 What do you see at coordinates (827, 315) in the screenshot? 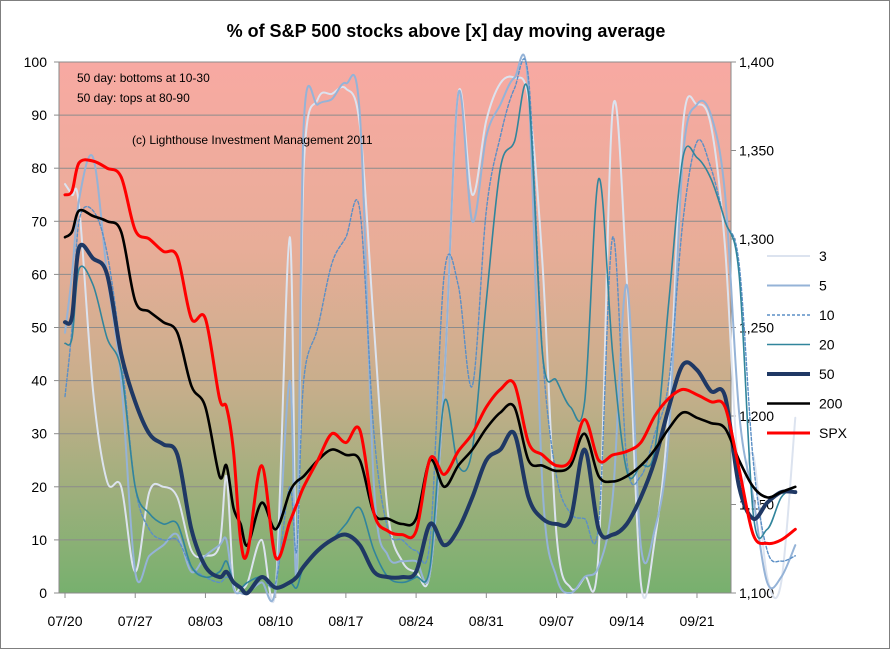
I see `legend-label-10: 10` at bounding box center [827, 315].